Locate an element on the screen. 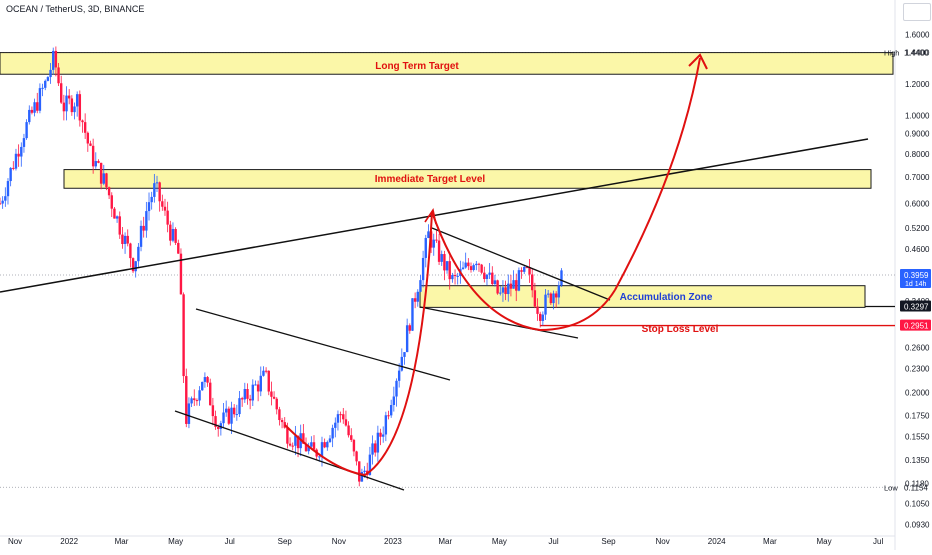  cup-curve is located at coordinates (358, 344).